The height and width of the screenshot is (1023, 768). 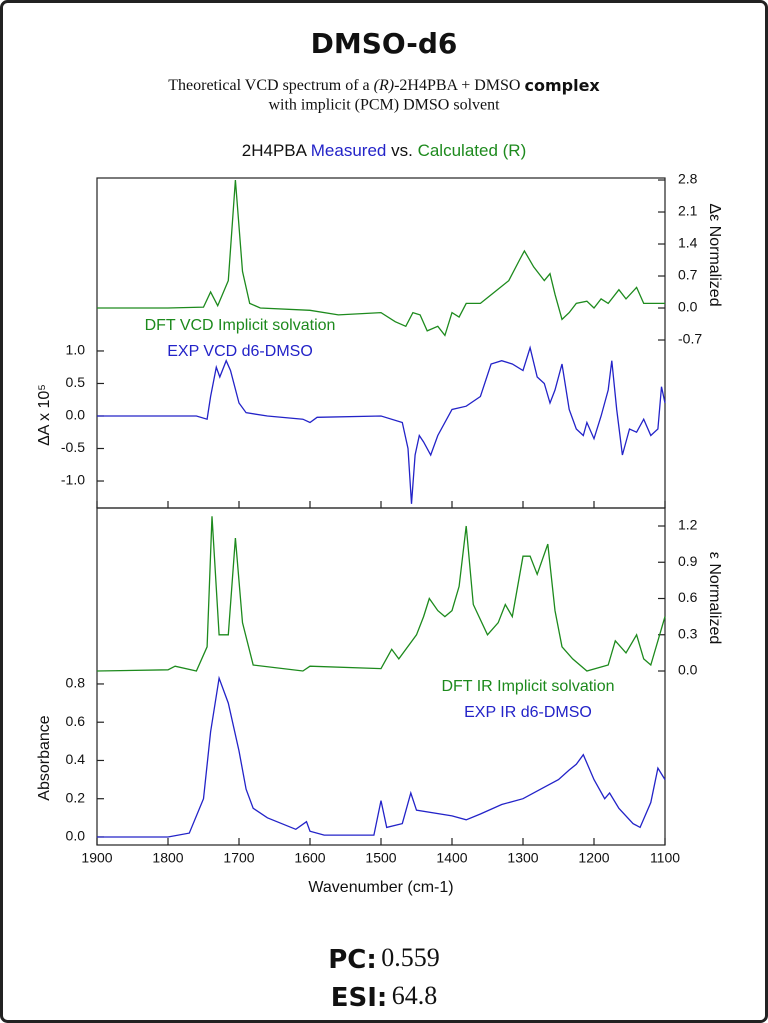 I want to click on subtitle: with implicit (PCM) DMSO solvent, so click(x=384, y=105).